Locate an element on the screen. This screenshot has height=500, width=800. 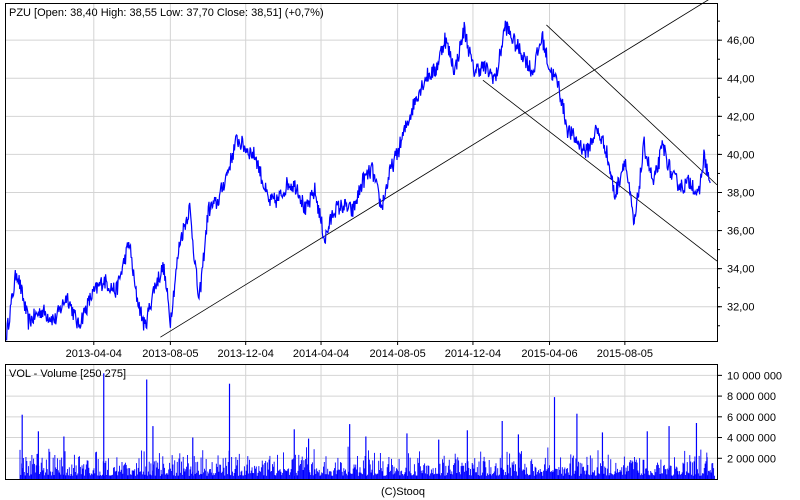
price-y-tick-label: 46,00 is located at coordinates (741, 41).